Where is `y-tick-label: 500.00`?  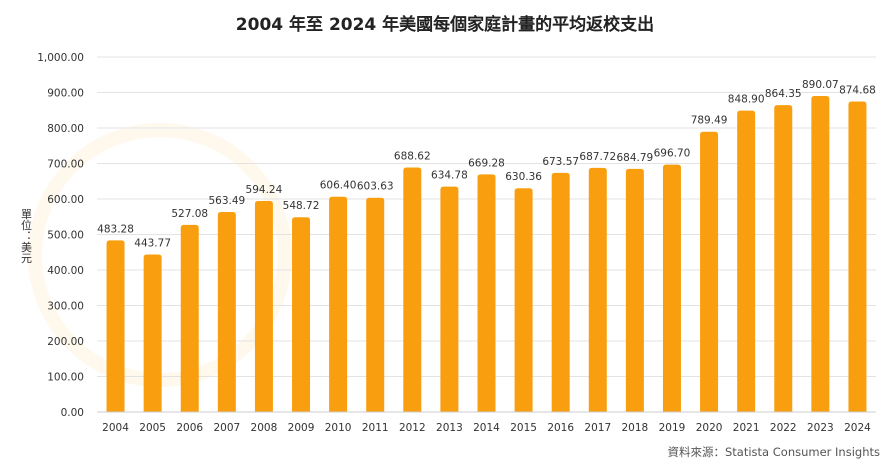
y-tick-label: 500.00 is located at coordinates (65, 236).